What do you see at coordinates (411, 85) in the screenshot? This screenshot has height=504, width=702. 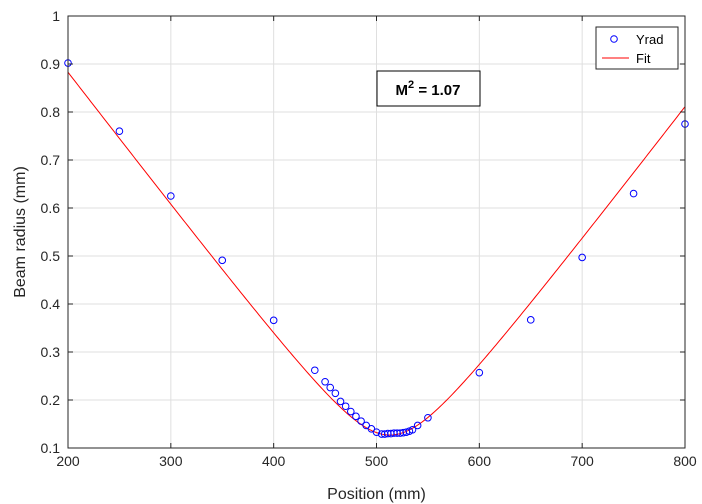 I see `annotation-superscript: 2` at bounding box center [411, 85].